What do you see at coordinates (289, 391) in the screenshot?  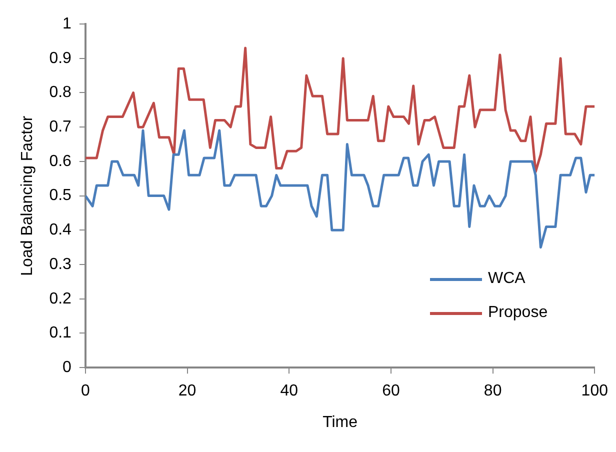 I see `x-tick-label: 40` at bounding box center [289, 391].